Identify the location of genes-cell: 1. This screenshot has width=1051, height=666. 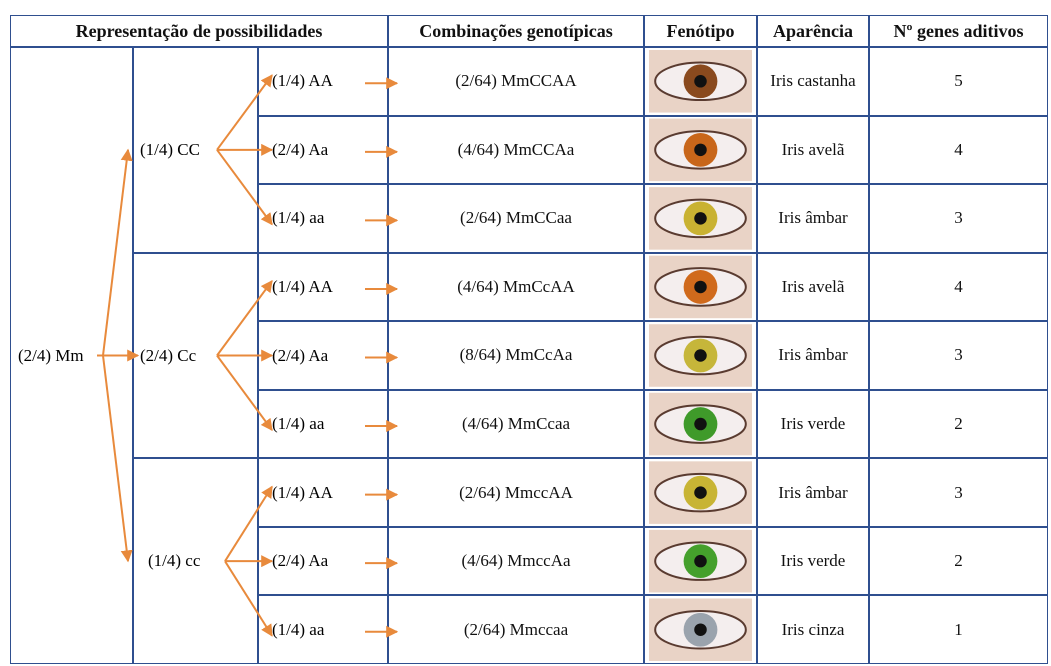
(958, 629).